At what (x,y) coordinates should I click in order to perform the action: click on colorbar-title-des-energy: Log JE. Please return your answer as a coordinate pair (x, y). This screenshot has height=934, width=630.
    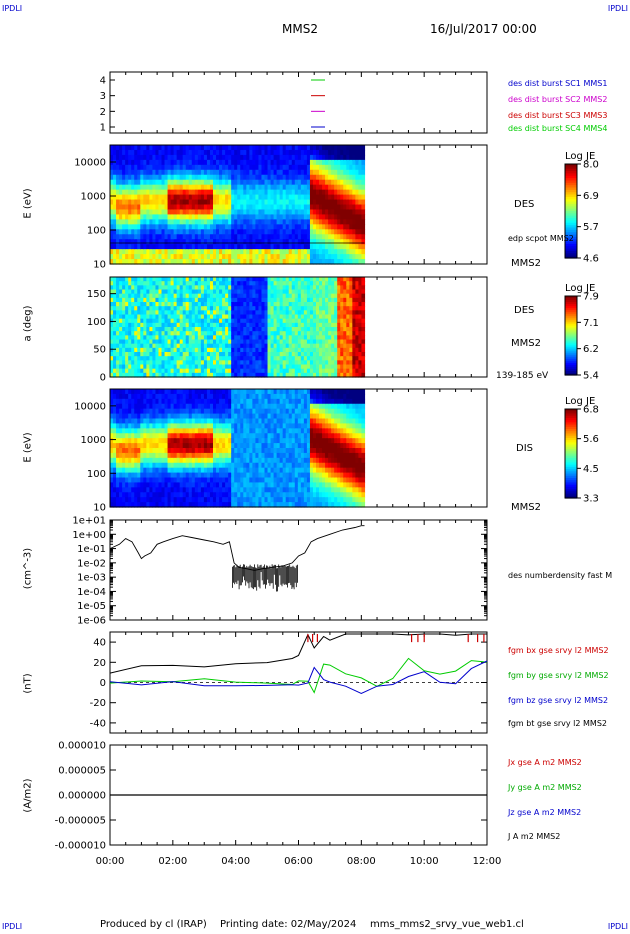
    Looking at the image, I should click on (580, 156).